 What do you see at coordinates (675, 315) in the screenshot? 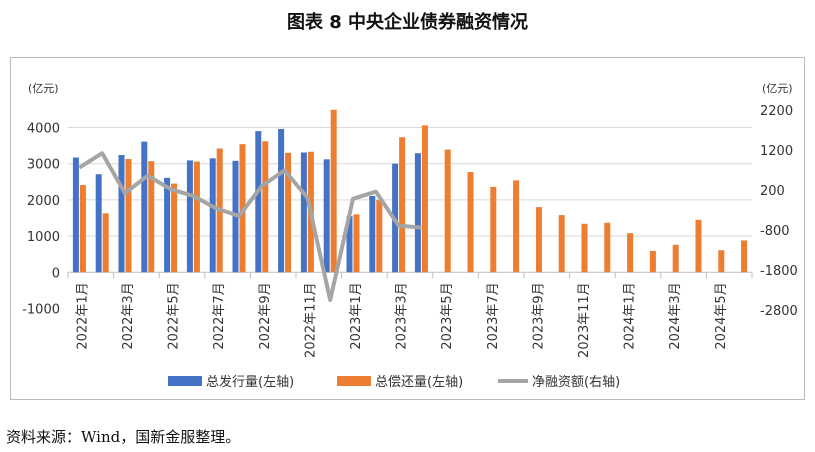
I see `x-tick-label: 2024年3月` at bounding box center [675, 315].